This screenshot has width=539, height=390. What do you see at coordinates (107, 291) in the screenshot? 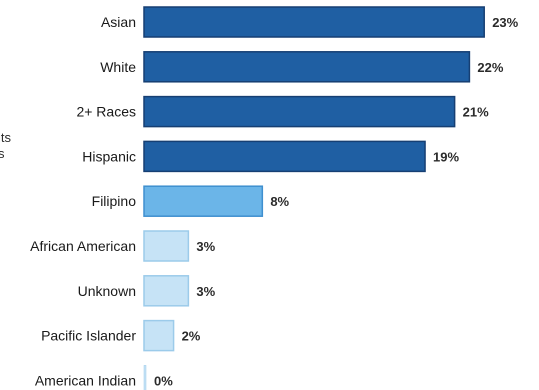
I see `category-label-unknown: Unknown` at bounding box center [107, 291].